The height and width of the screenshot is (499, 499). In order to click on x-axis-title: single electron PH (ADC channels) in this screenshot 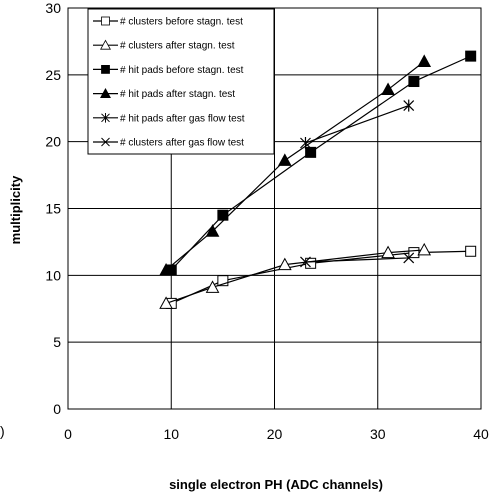, I will do `click(276, 484)`.